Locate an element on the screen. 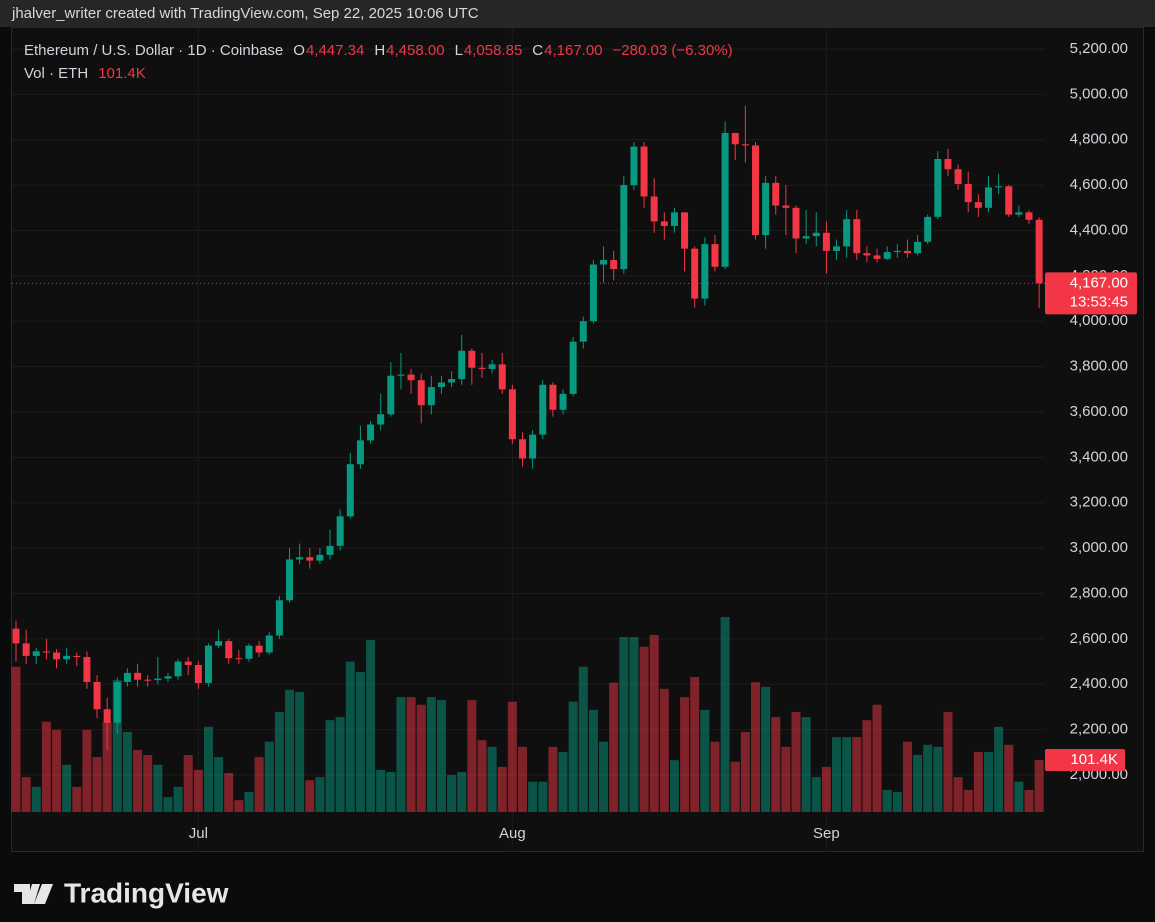  volume-tag-value: 101.4K is located at coordinates (1094, 759).